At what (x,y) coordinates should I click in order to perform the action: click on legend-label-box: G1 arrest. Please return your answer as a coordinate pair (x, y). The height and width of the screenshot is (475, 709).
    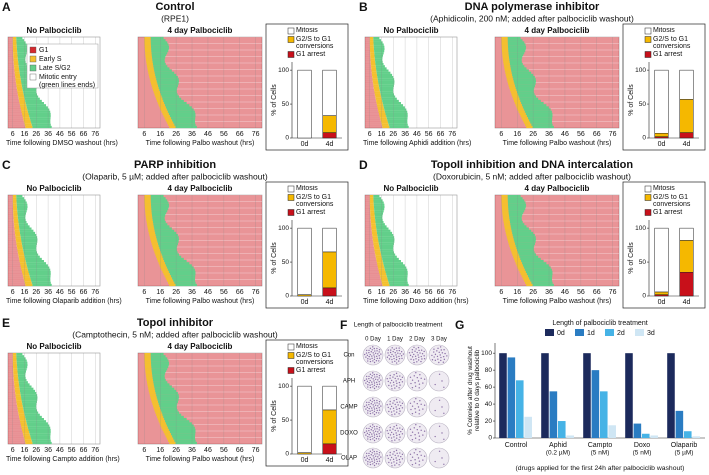
    Looking at the image, I should click on (310, 370).